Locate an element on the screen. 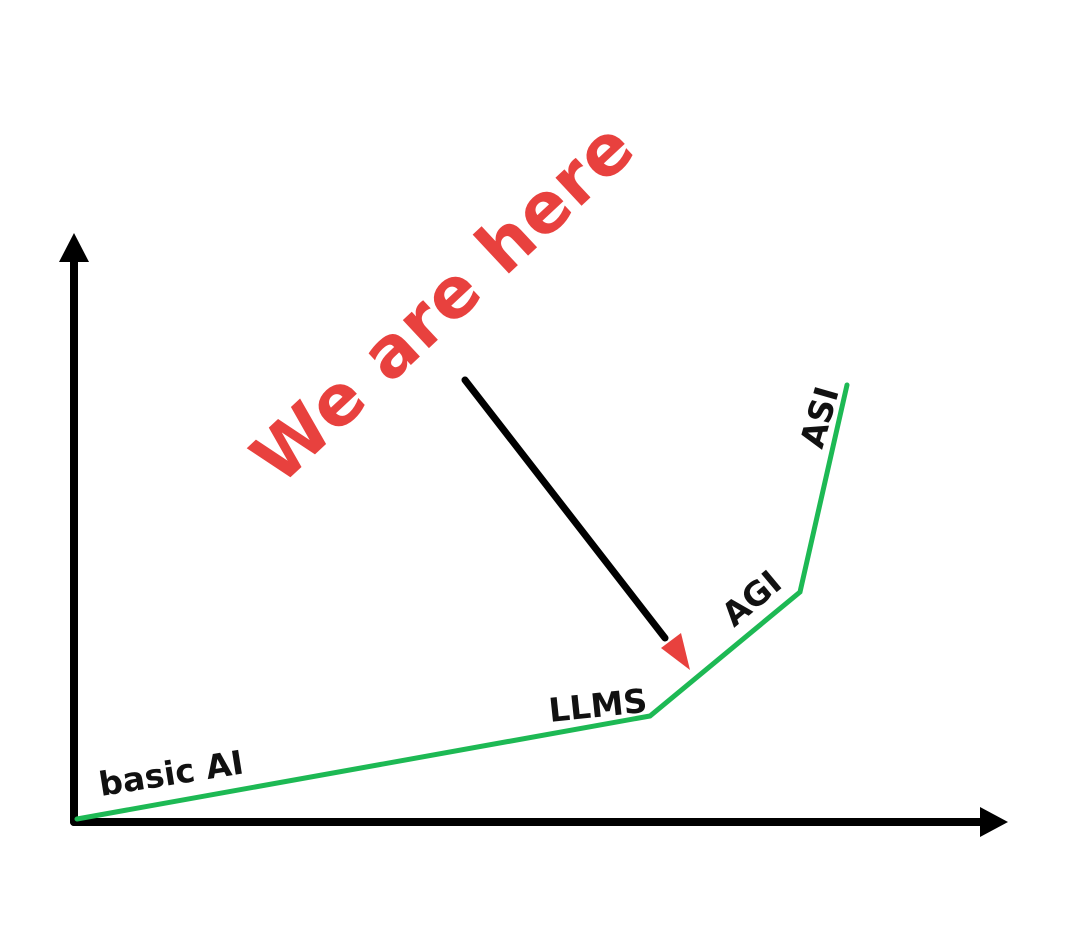  pointer-arrow-line is located at coordinates (565, 509).